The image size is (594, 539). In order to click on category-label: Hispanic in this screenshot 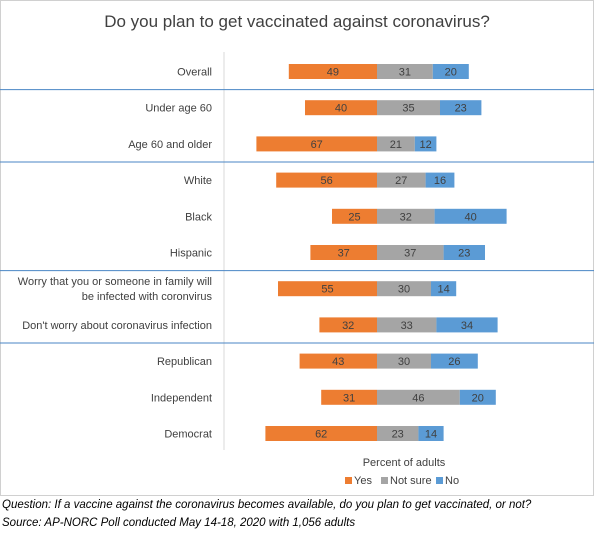, I will do `click(191, 254)`.